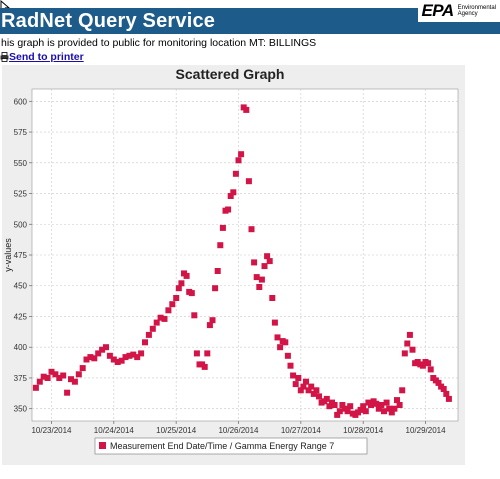 The height and width of the screenshot is (479, 500). Describe the element at coordinates (102, 445) in the screenshot. I see `legend-marker` at that location.